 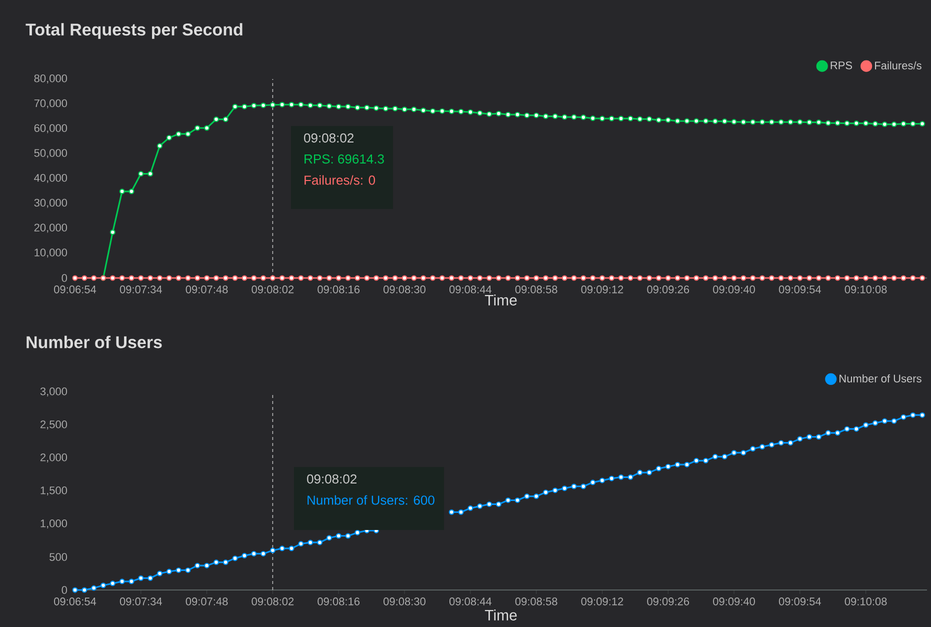 What do you see at coordinates (898, 65) in the screenshot?
I see `legend-label: Failures/s` at bounding box center [898, 65].